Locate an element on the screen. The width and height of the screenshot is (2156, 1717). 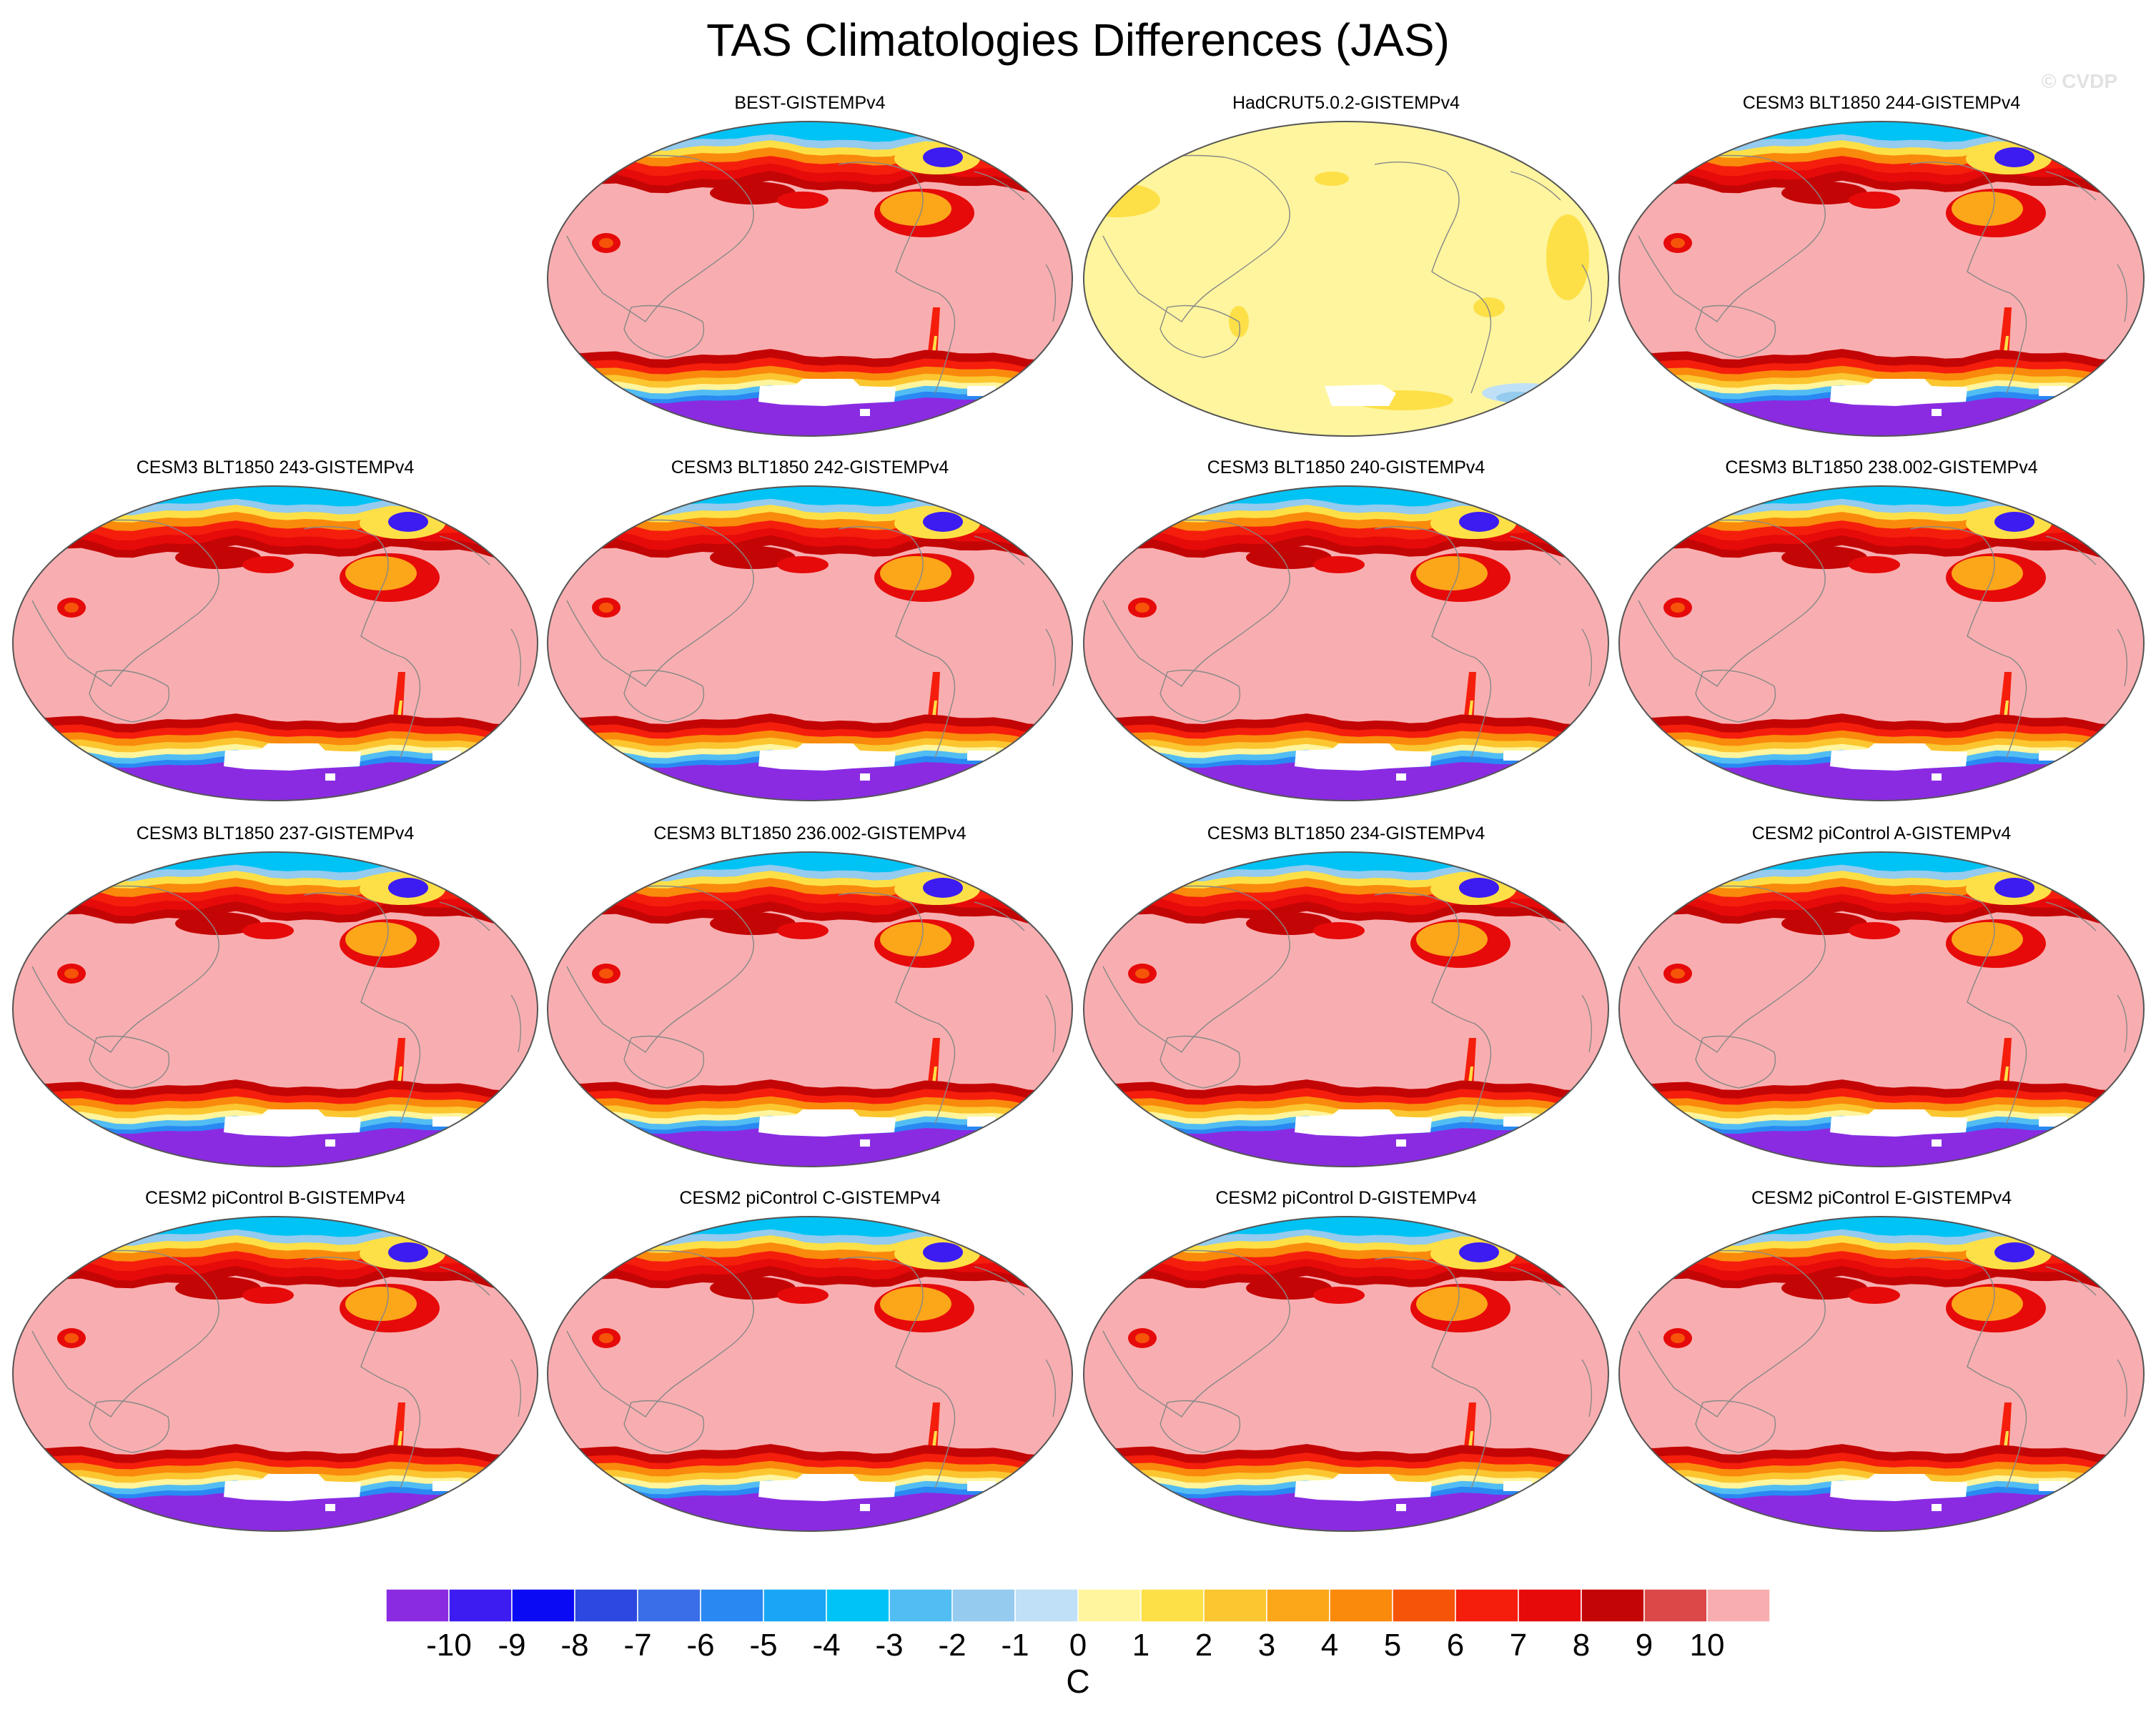
panel-title: CESM2 piControl E-GISTEMPv4 is located at coordinates (1881, 1198).